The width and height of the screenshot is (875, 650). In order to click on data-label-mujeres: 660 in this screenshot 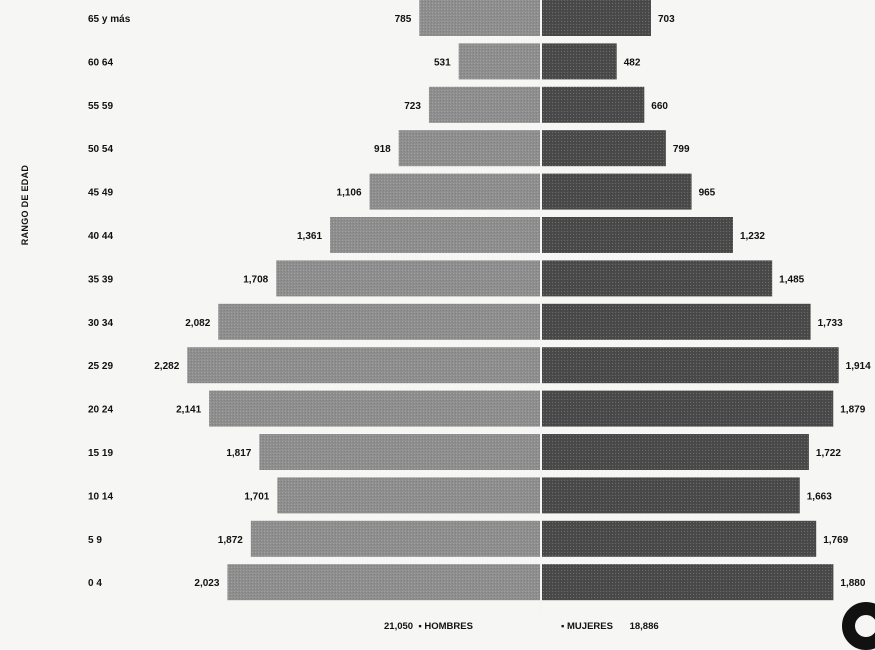, I will do `click(659, 106)`.